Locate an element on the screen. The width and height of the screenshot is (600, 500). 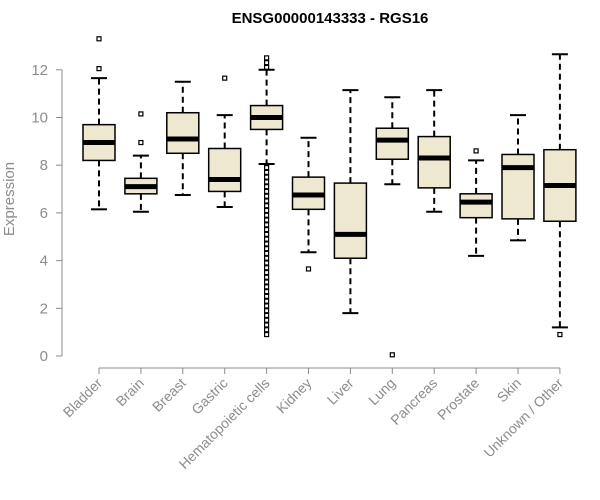
x-tick-label: Liver is located at coordinates (340, 391).